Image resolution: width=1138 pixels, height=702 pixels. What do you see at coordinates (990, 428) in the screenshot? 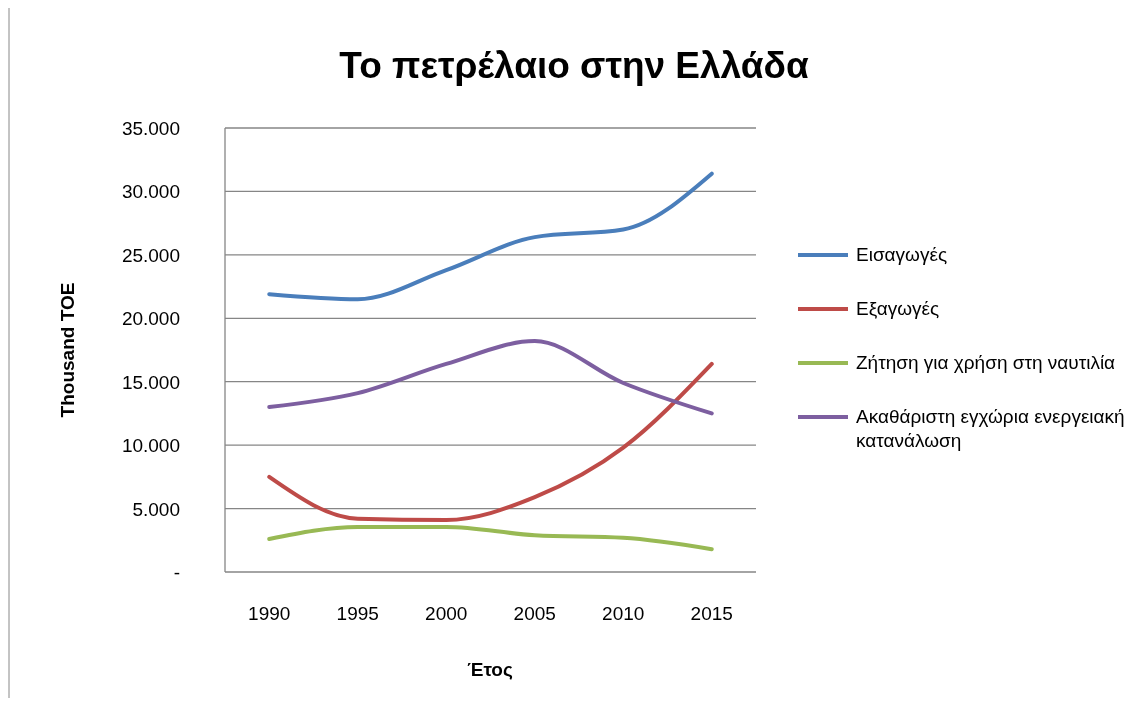
I see `legend-label: Ακαθάριστη εγχώρια ενεργειακή κατανάλωση` at bounding box center [990, 428].